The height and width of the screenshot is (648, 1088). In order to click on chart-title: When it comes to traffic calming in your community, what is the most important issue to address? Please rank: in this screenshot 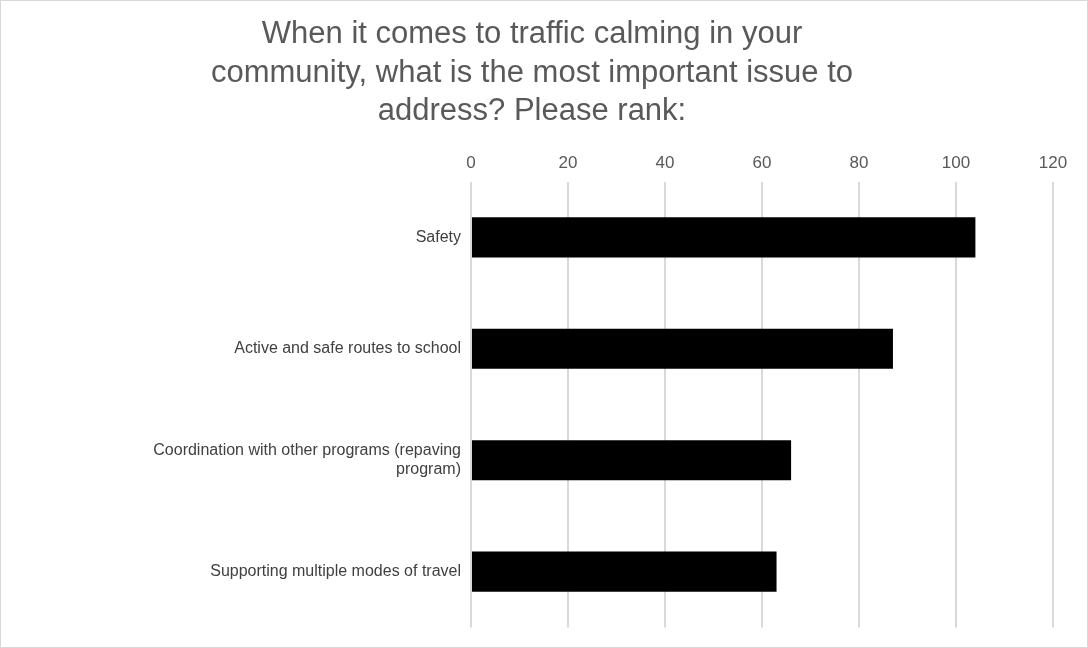, I will do `click(532, 71)`.